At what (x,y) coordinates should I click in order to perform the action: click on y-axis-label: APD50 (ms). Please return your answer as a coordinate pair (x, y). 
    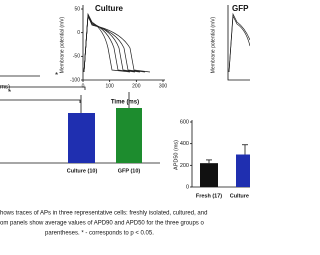
    Looking at the image, I should click on (176, 155).